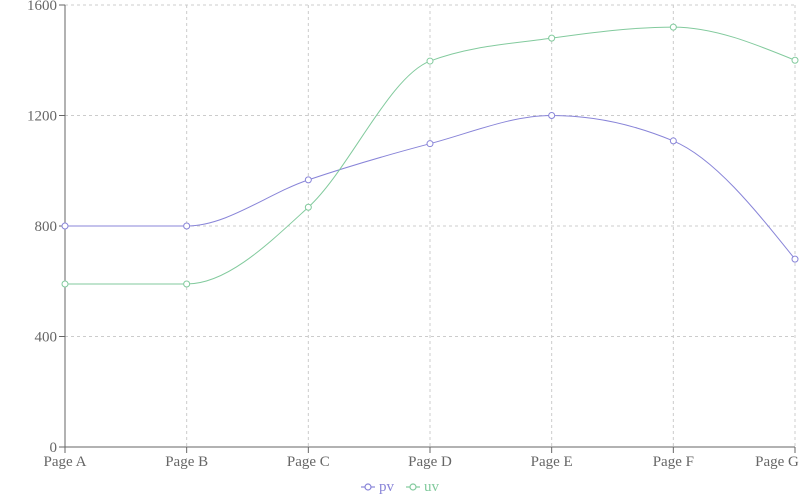 This screenshot has height=500, width=800. I want to click on y-tick-label: 800, so click(46, 227).